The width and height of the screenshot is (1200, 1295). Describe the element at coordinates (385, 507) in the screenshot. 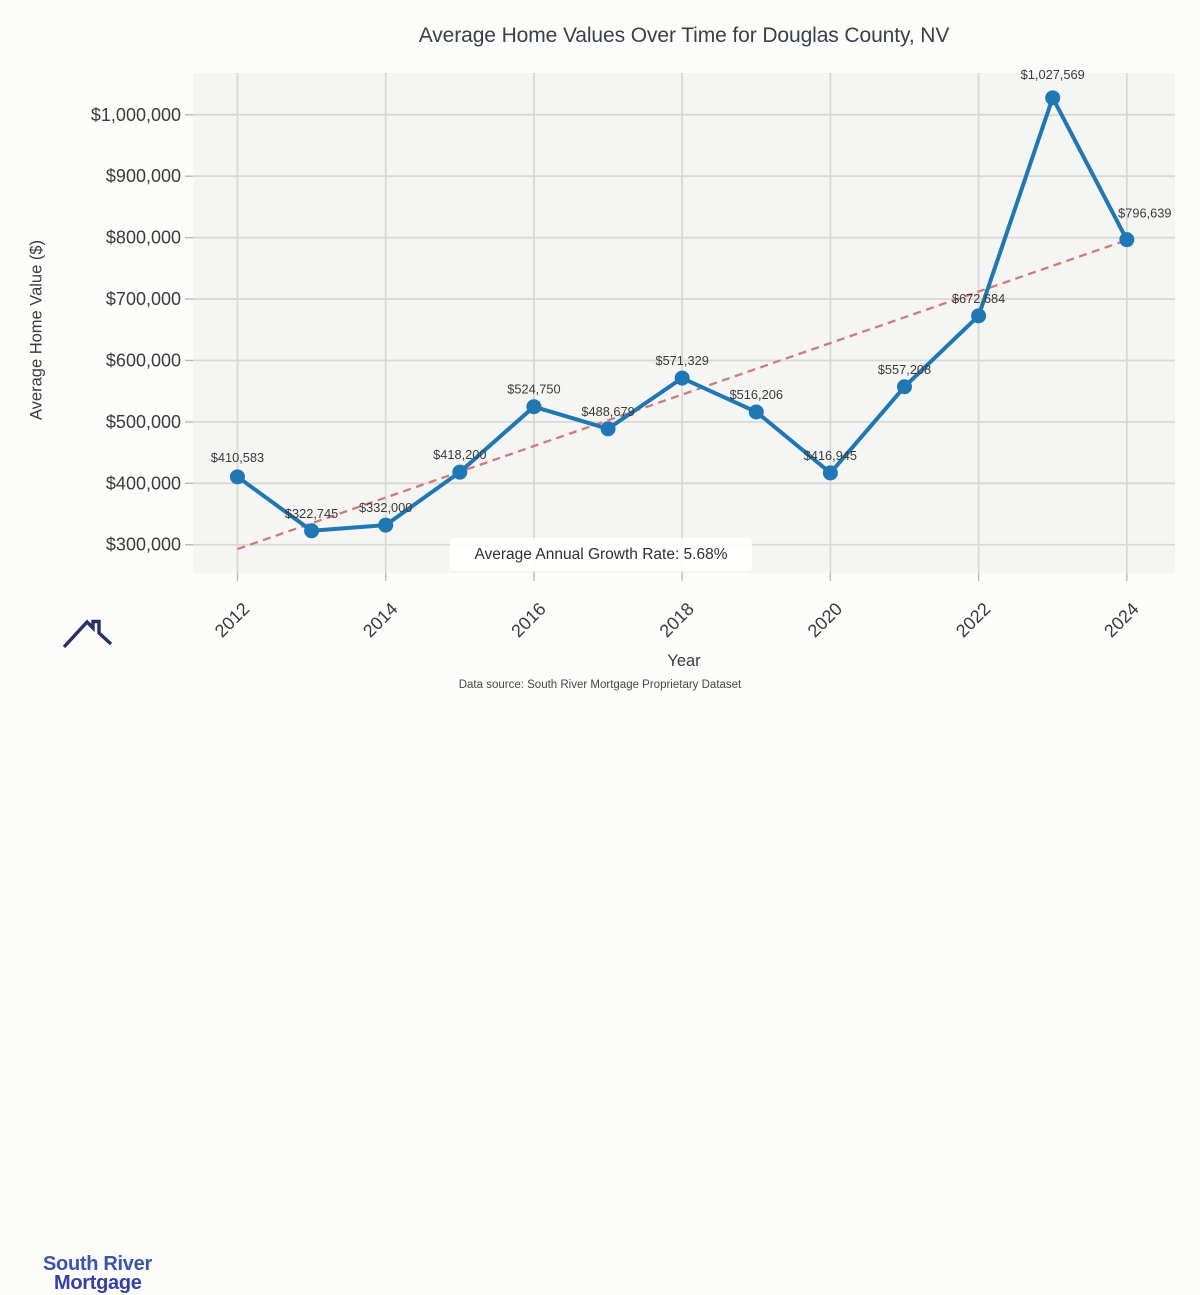

I see `data-point-label: $332,000` at that location.